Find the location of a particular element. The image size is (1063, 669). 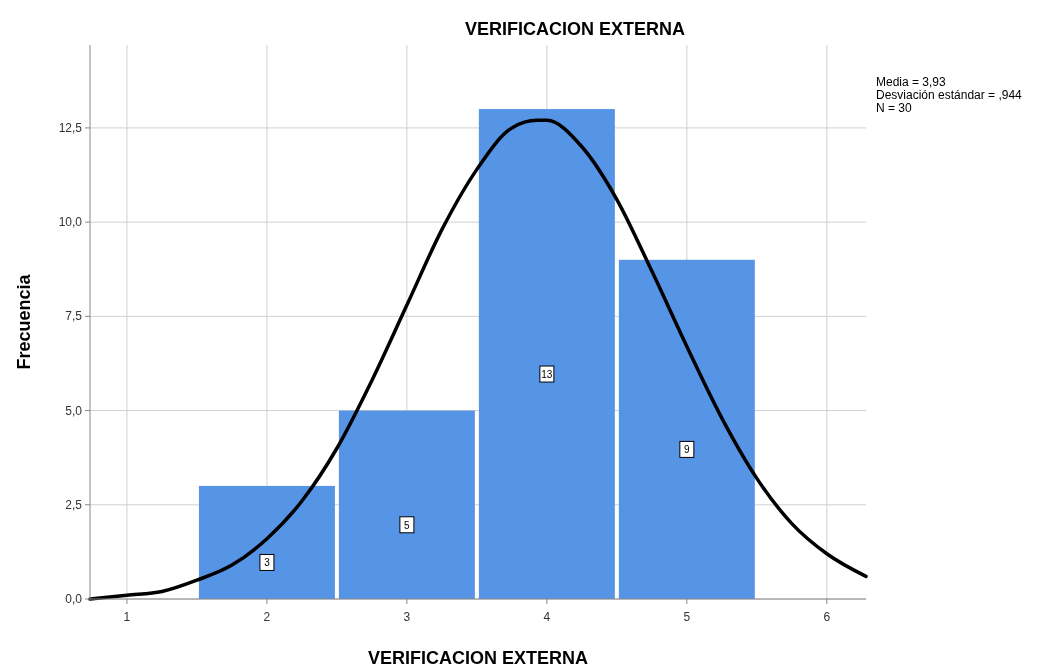

y-tick-label: 10,0 is located at coordinates (70, 222).